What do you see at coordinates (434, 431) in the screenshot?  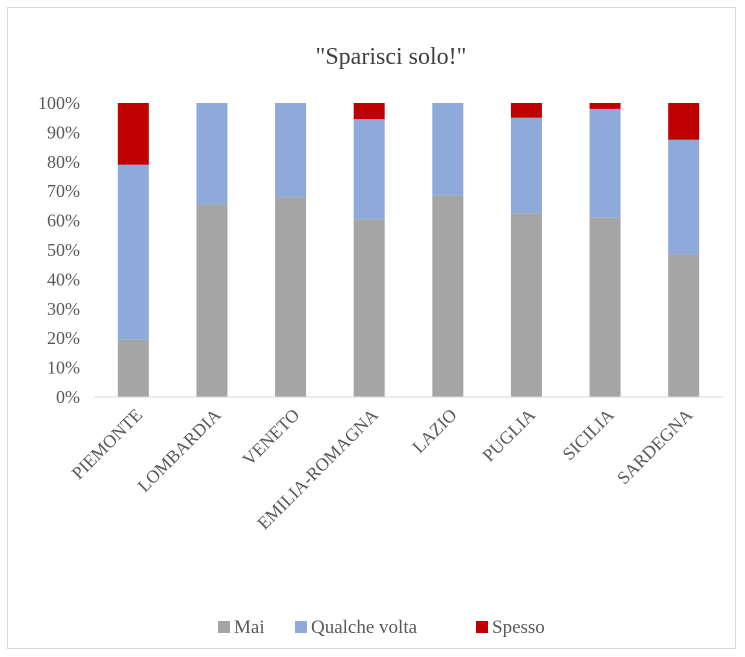 I see `x-tick-label: LAZIO` at bounding box center [434, 431].